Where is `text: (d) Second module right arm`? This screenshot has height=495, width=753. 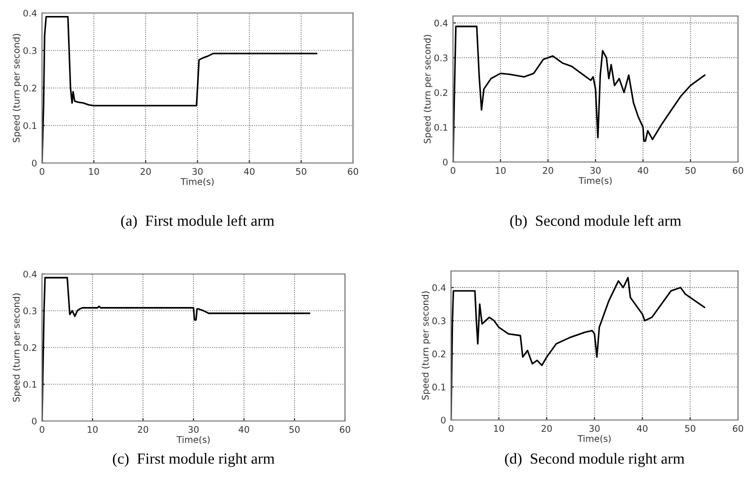
text: (d) Second module right arm is located at coordinates (594, 460).